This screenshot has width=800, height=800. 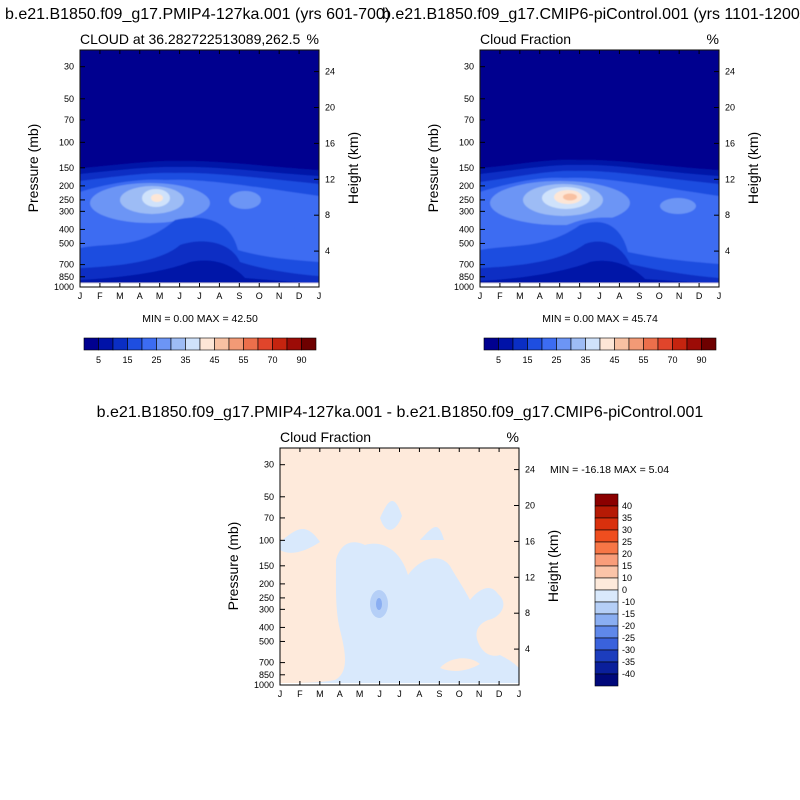 I want to click on panel-3-ylabel-right: Height (km), so click(x=553, y=566).